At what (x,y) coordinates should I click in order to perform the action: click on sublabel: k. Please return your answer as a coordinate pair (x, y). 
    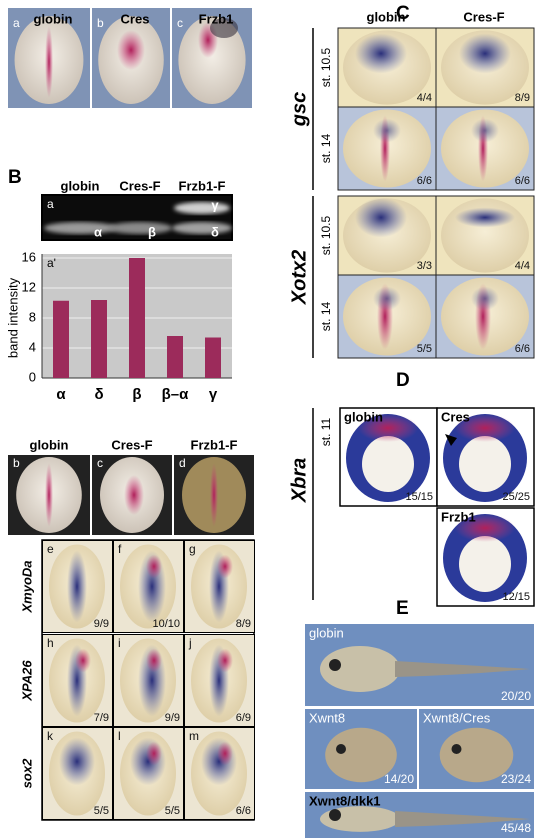
    Looking at the image, I should click on (50, 736).